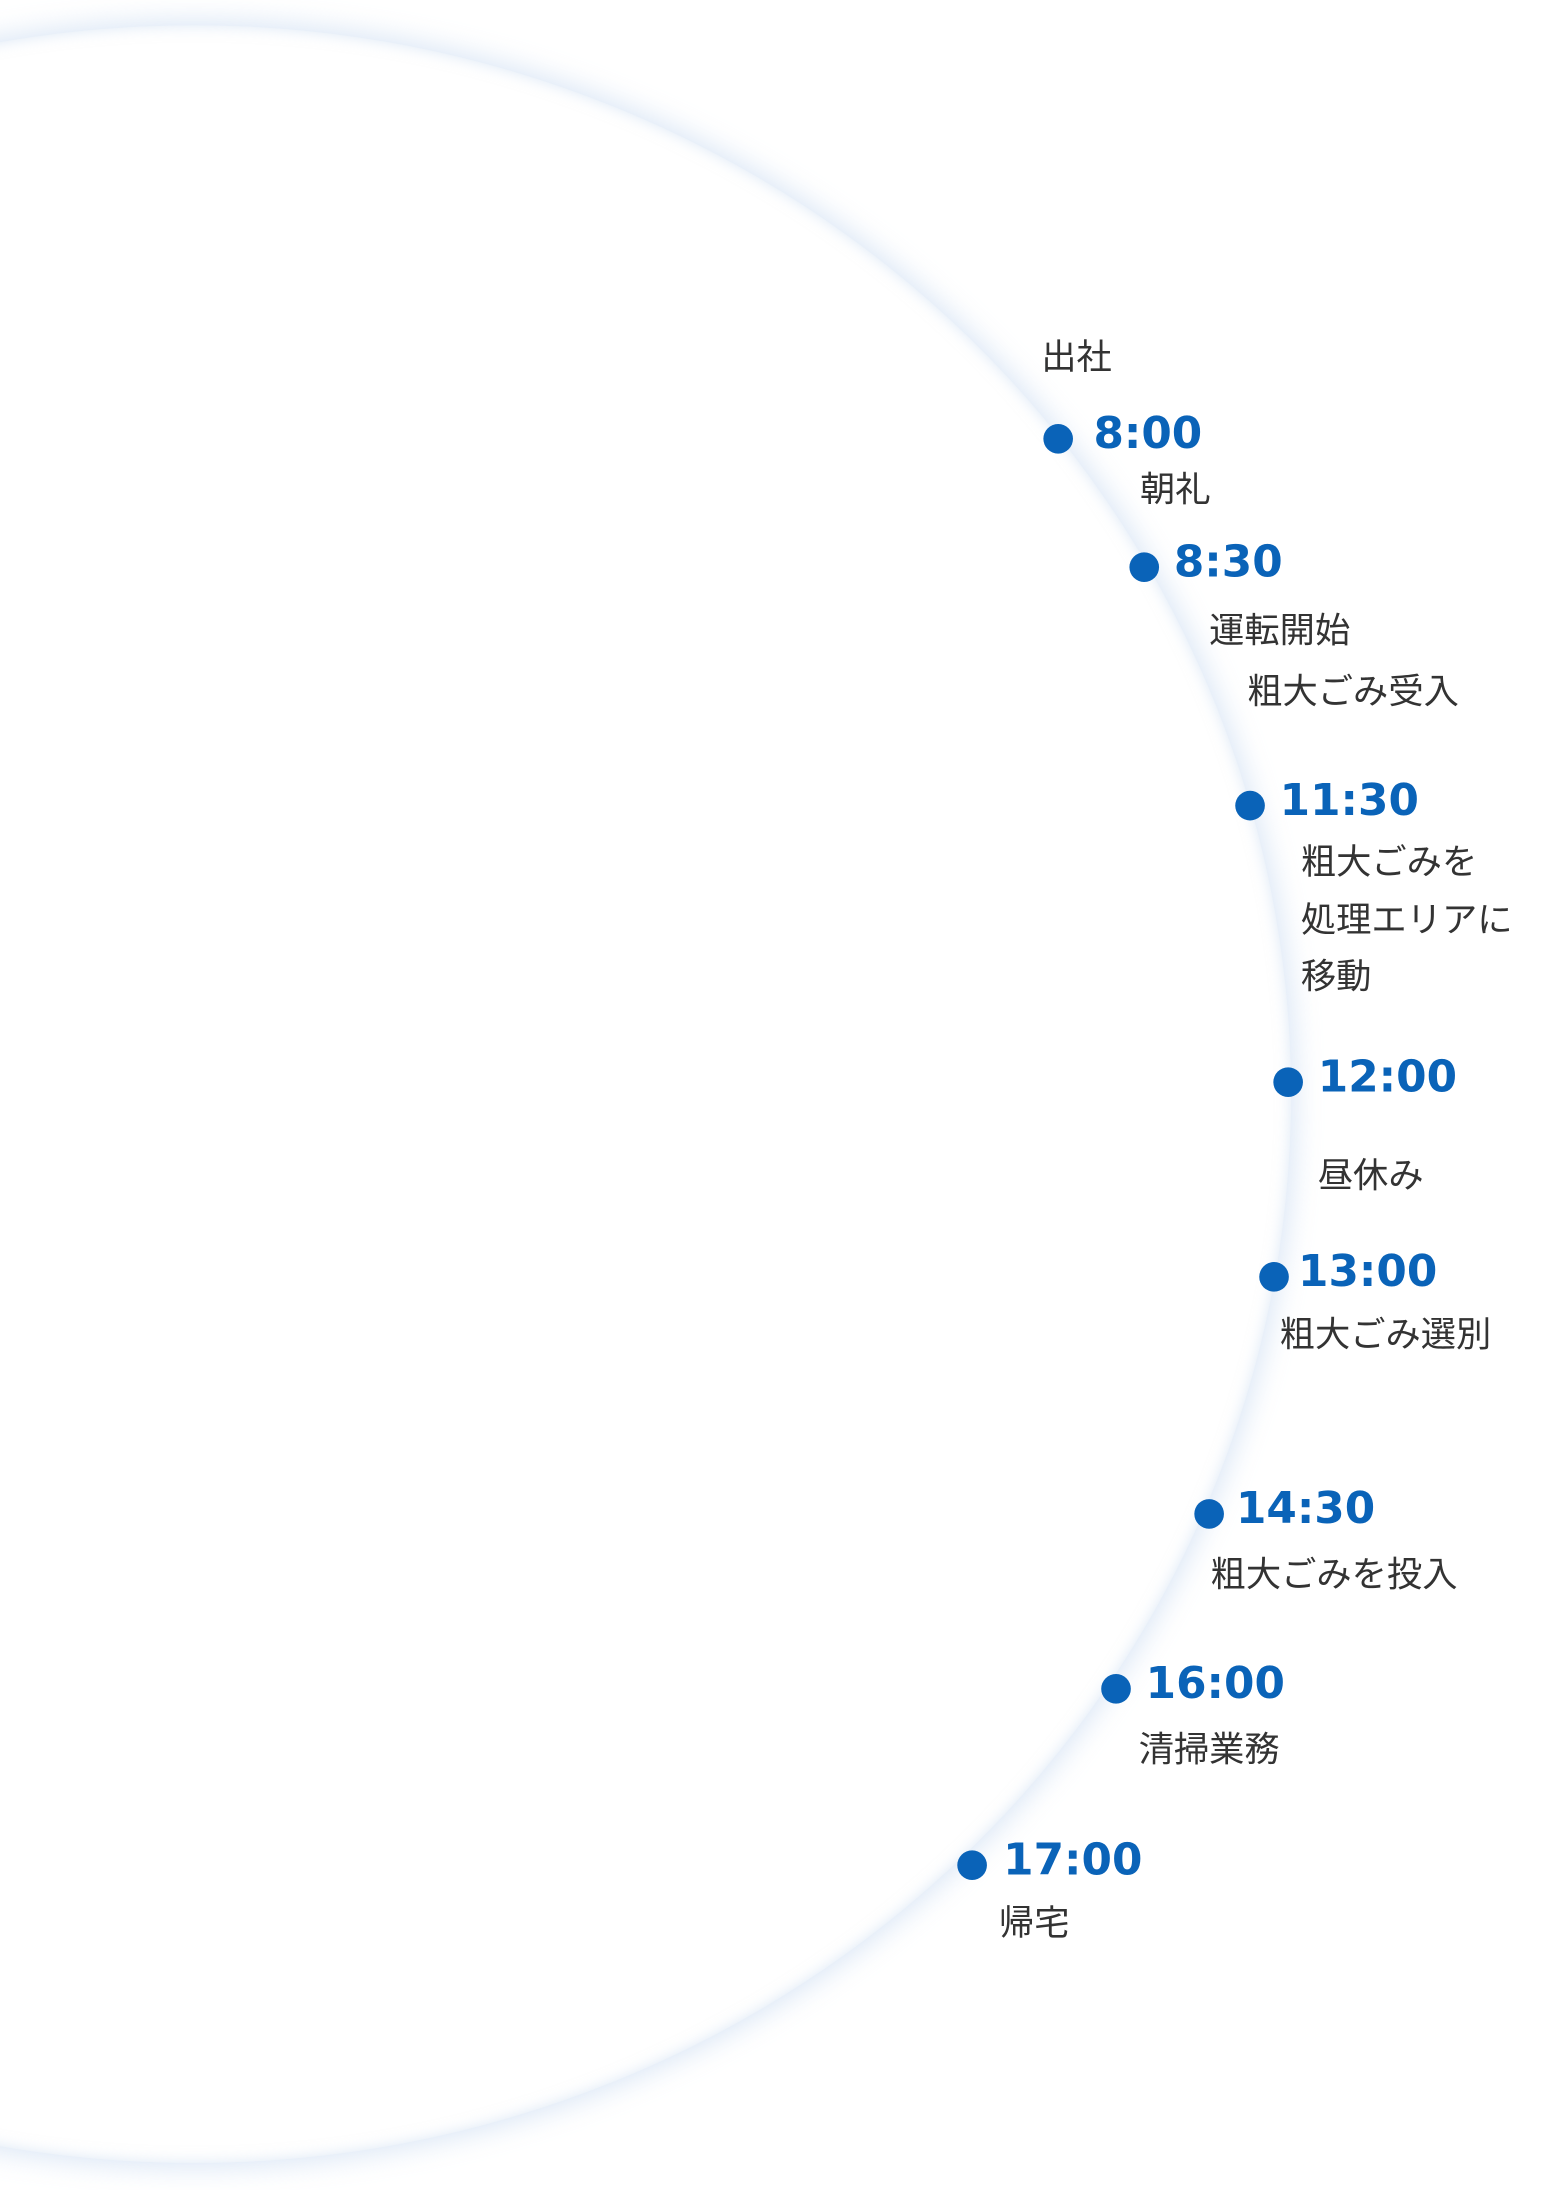  What do you see at coordinates (1389, 862) in the screenshot?
I see `activity-label: 粗大ごみを` at bounding box center [1389, 862].